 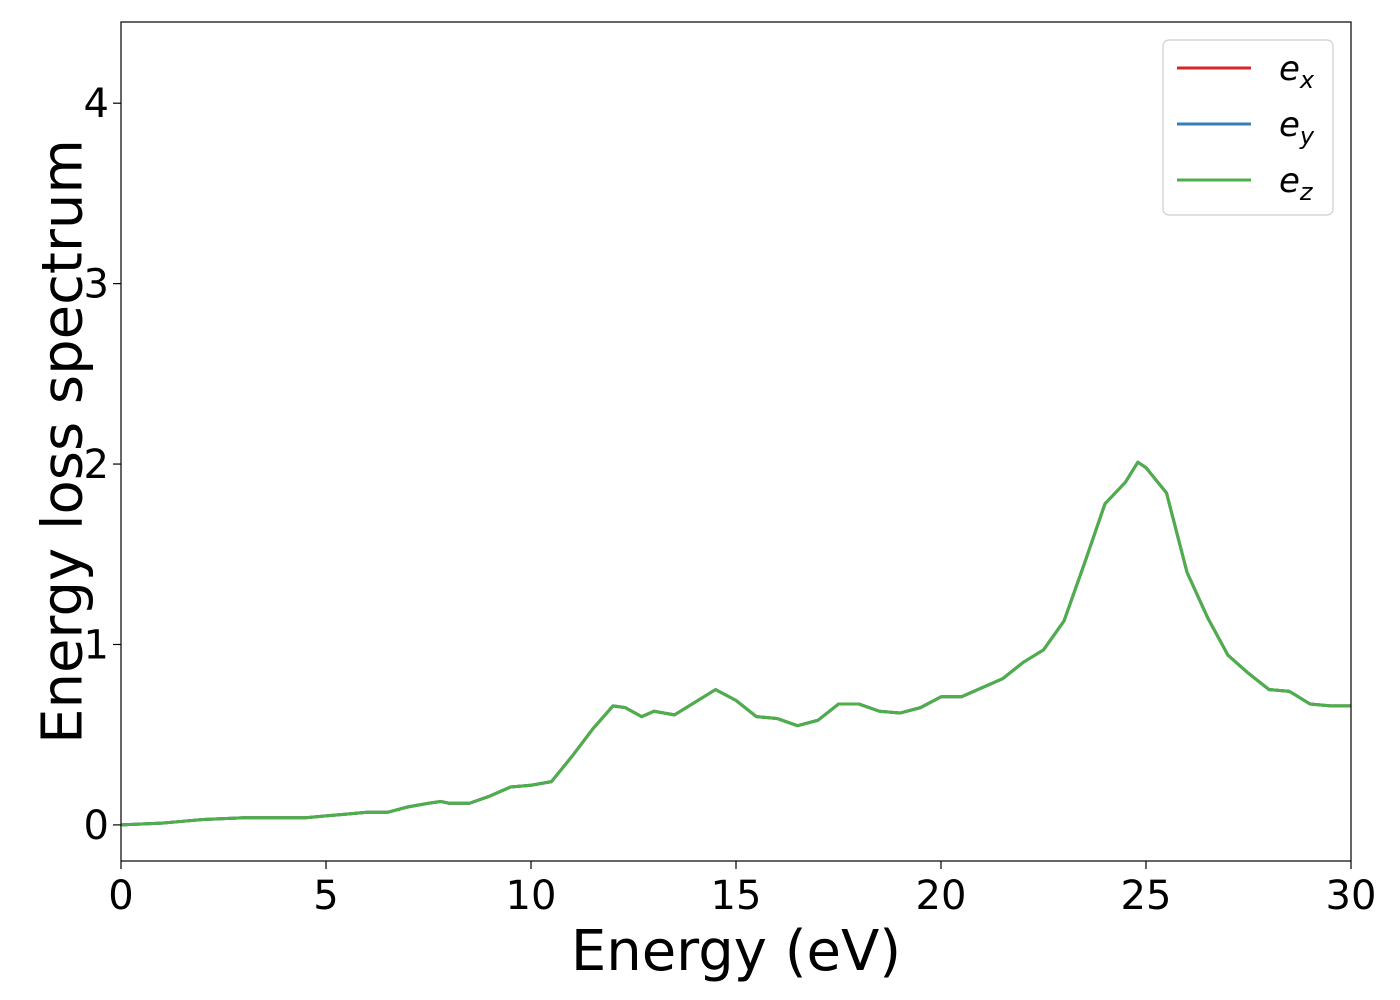 What do you see at coordinates (63, 441) in the screenshot?
I see `y-axis-title: Energy loss spectrum` at bounding box center [63, 441].